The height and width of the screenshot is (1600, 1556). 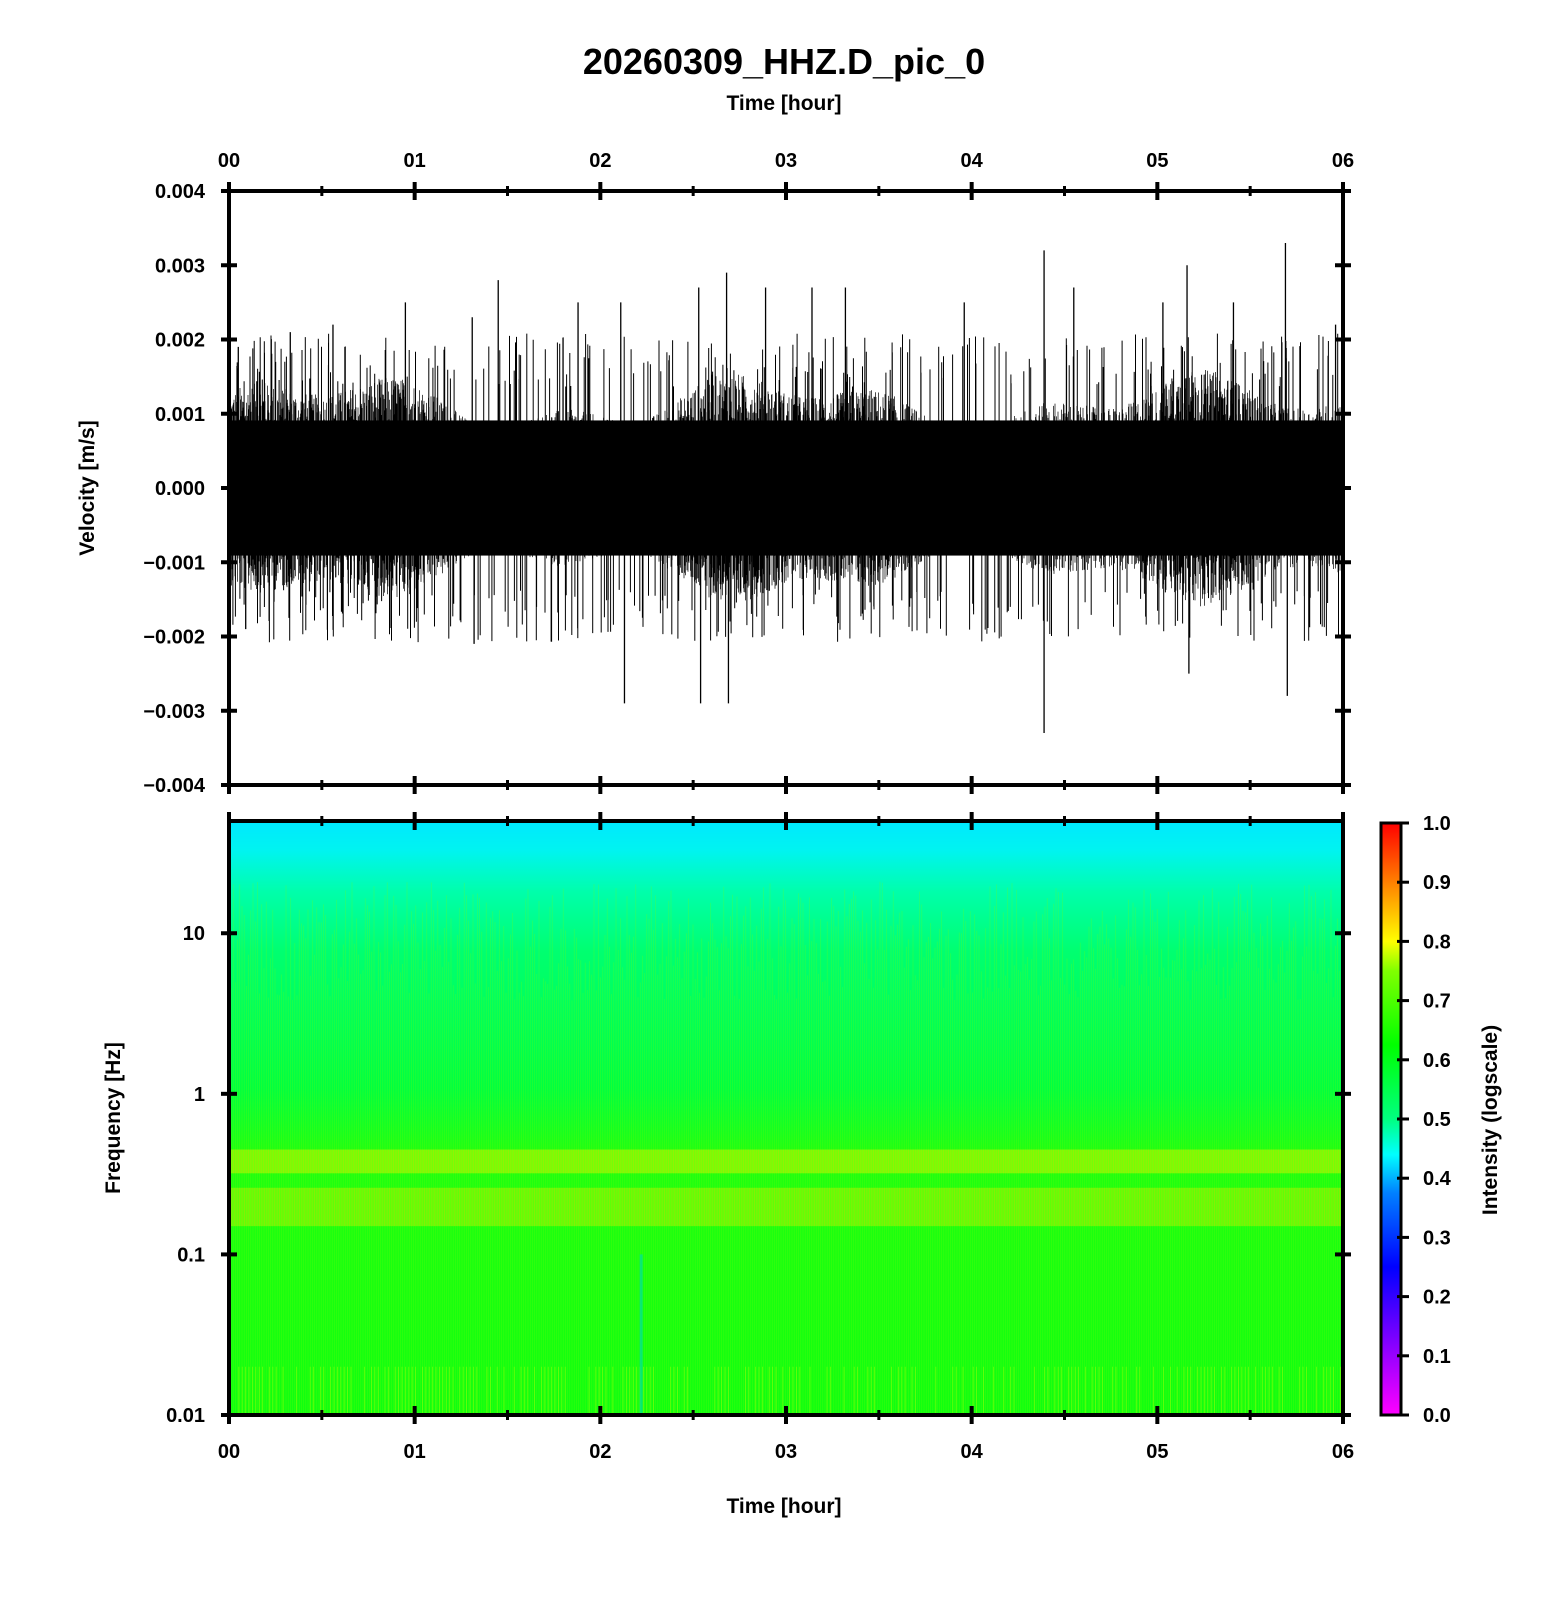 What do you see at coordinates (174, 563) in the screenshot?
I see `waveform-y-tick-label: −0.001` at bounding box center [174, 563].